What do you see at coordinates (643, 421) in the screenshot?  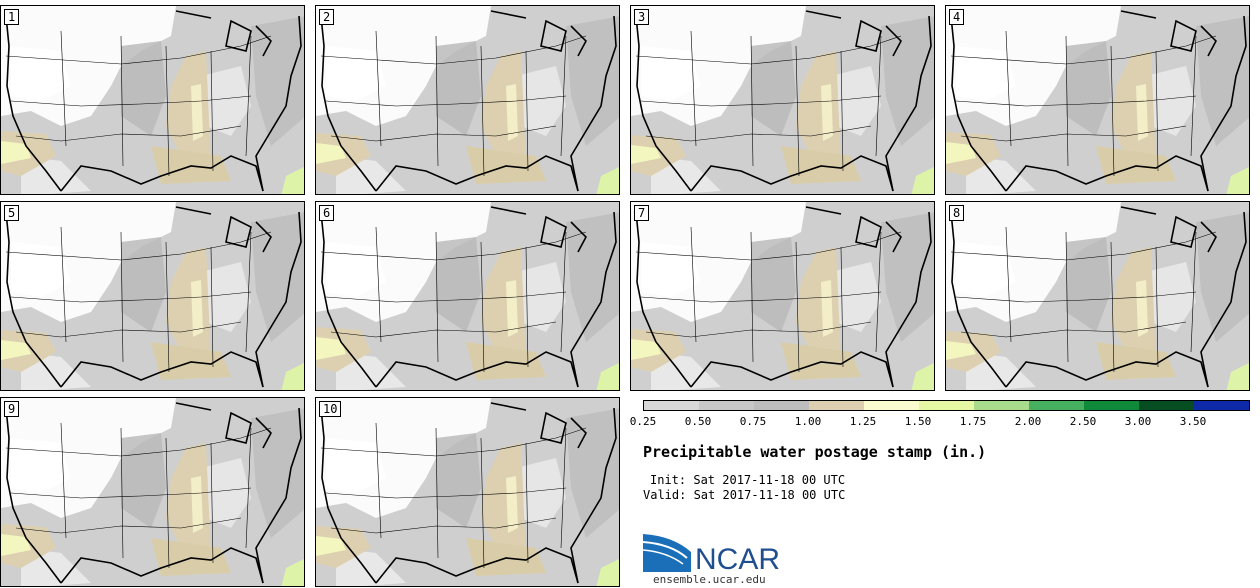 I see `colorbar-tick-label: 0.25` at bounding box center [643, 421].